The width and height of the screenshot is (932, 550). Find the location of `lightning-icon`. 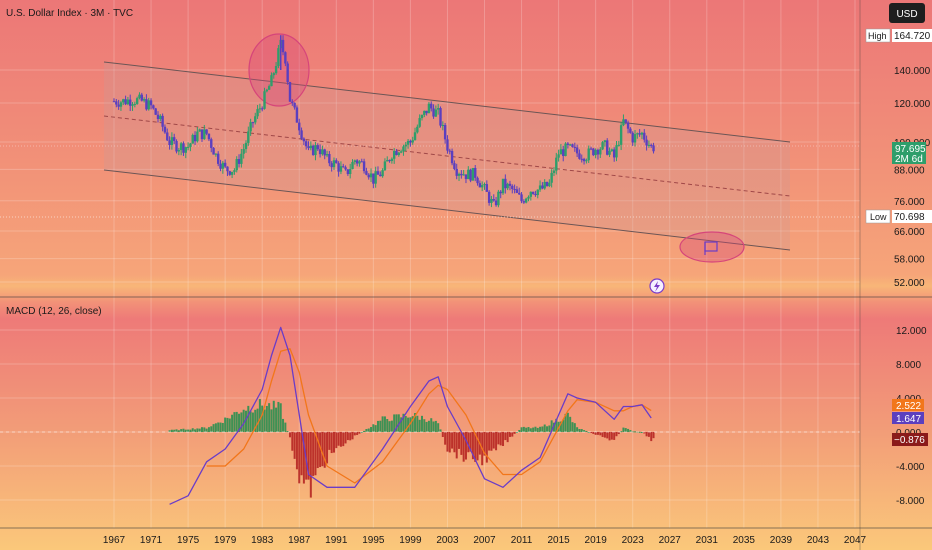

lightning-icon is located at coordinates (657, 286).